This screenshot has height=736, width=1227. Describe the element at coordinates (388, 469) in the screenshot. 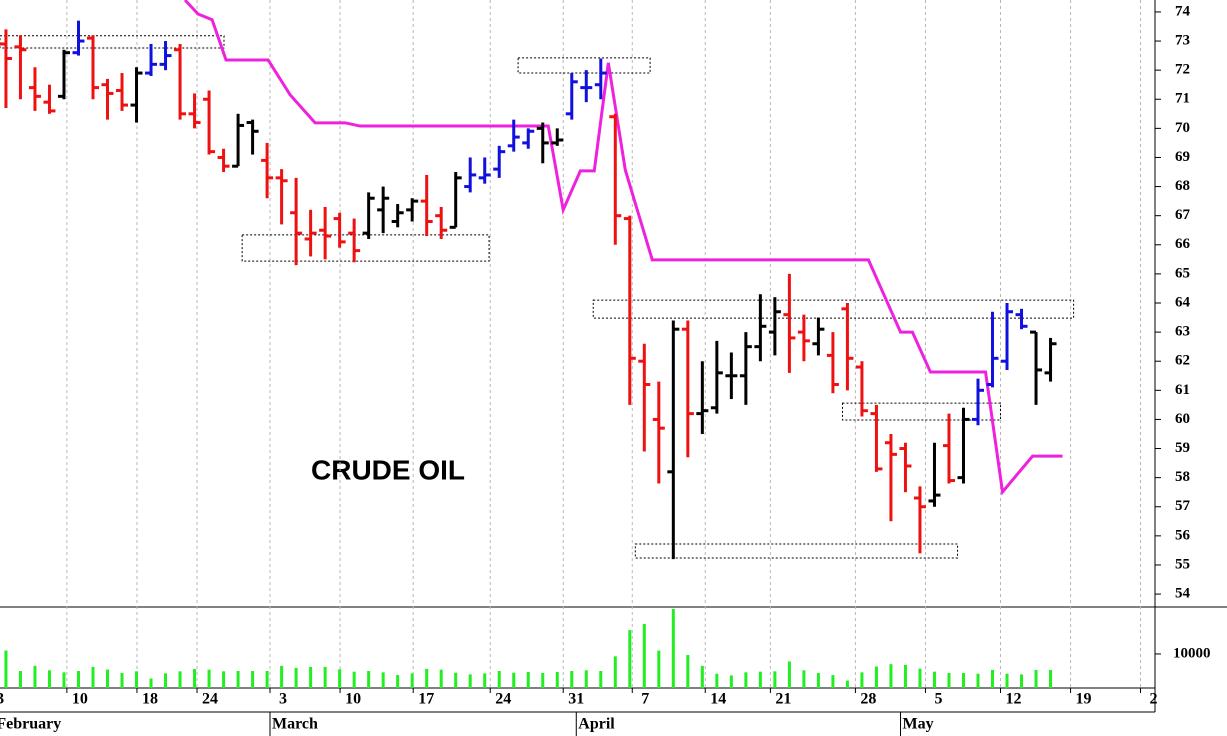

I see `annotation: CRUDE OIL` at that location.